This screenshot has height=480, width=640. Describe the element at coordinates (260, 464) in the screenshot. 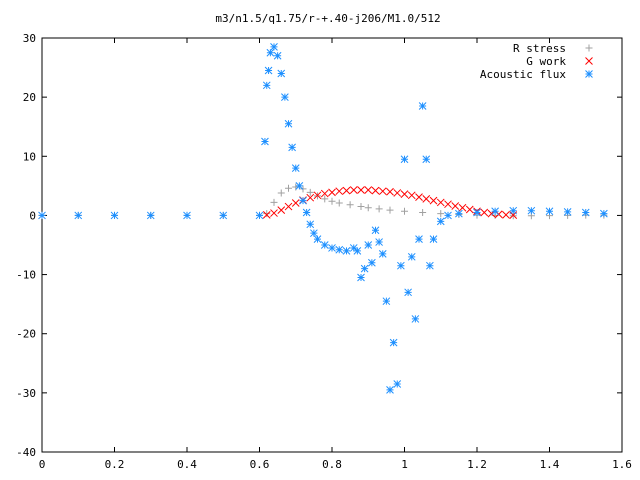

I see `x-tick-label: 0.6` at that location.